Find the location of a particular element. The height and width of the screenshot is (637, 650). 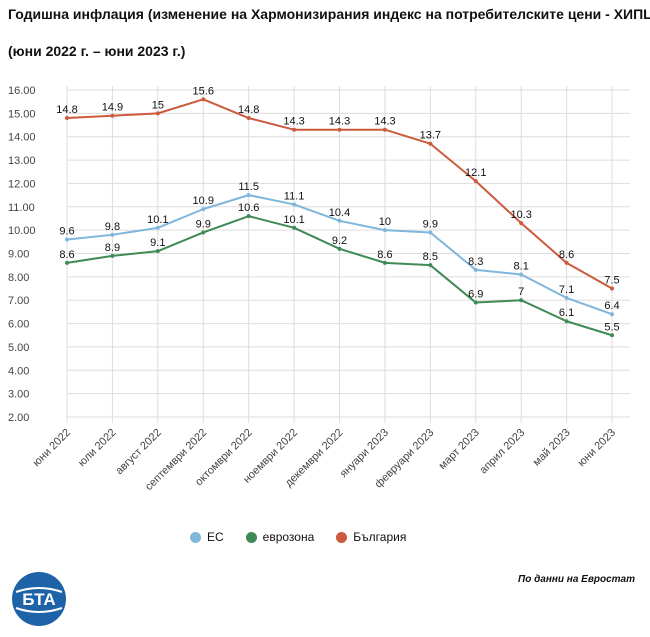

data-label: 12.1 is located at coordinates (475, 173).